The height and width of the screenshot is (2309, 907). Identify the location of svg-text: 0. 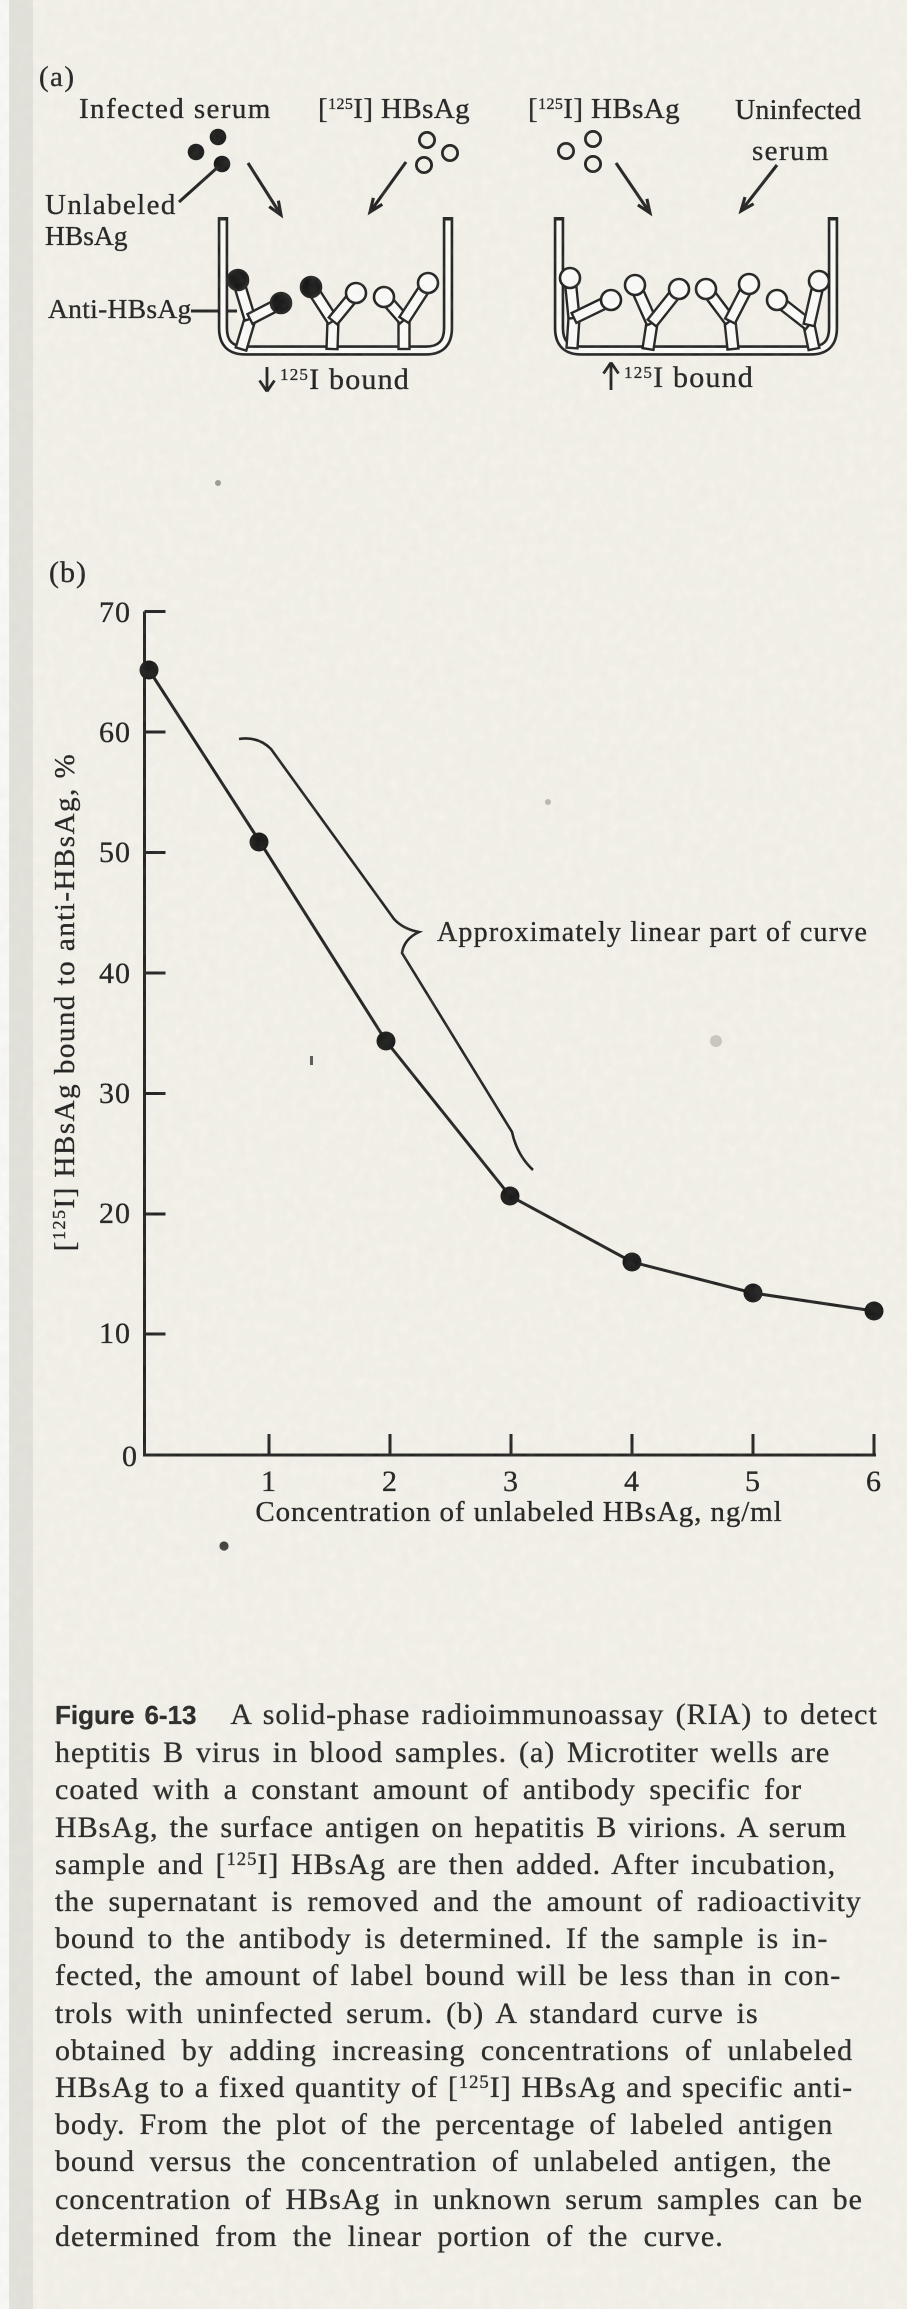
(130, 1456).